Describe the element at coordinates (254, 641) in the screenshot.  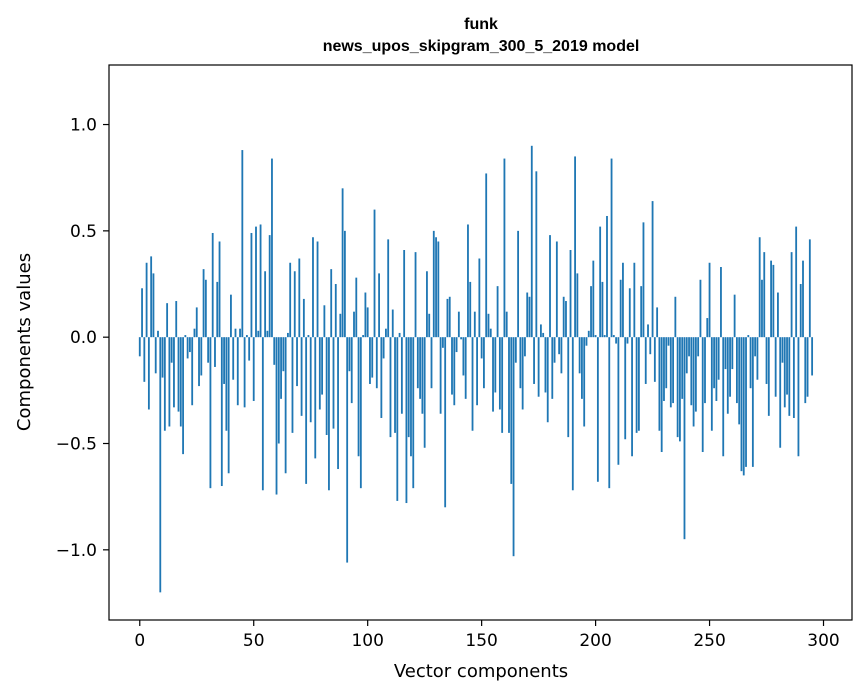
I see `x-tick-label: 50` at that location.